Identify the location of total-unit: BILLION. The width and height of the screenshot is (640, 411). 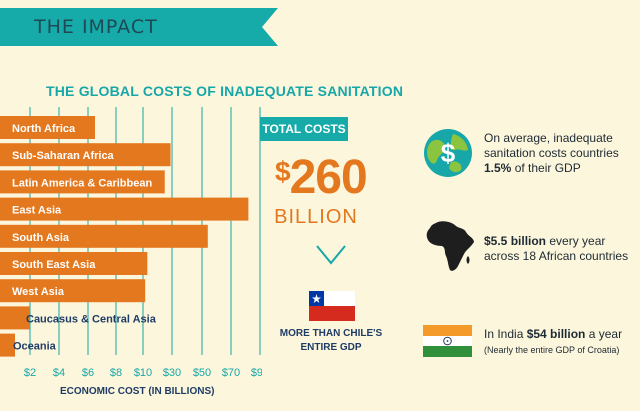
(316, 217).